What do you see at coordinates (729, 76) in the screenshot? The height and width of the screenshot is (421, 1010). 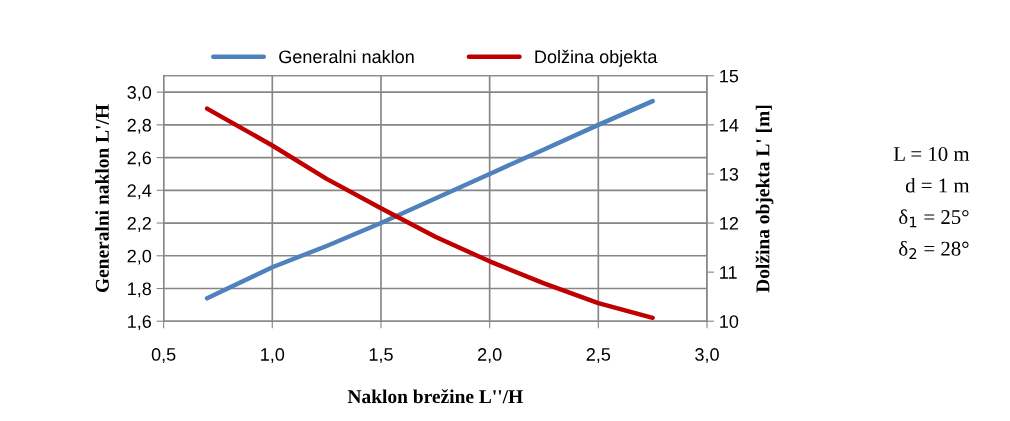 I see `y2-tick-label: 15` at bounding box center [729, 76].